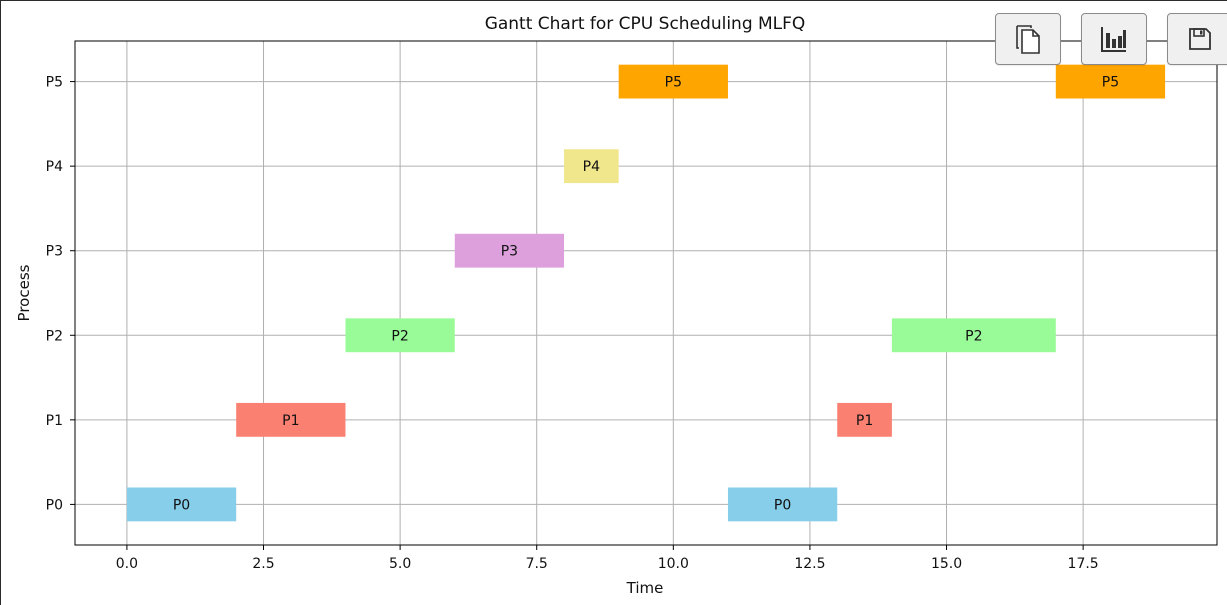 Image resolution: width=1227 pixels, height=605 pixels. I want to click on bar-label: P4, so click(591, 167).